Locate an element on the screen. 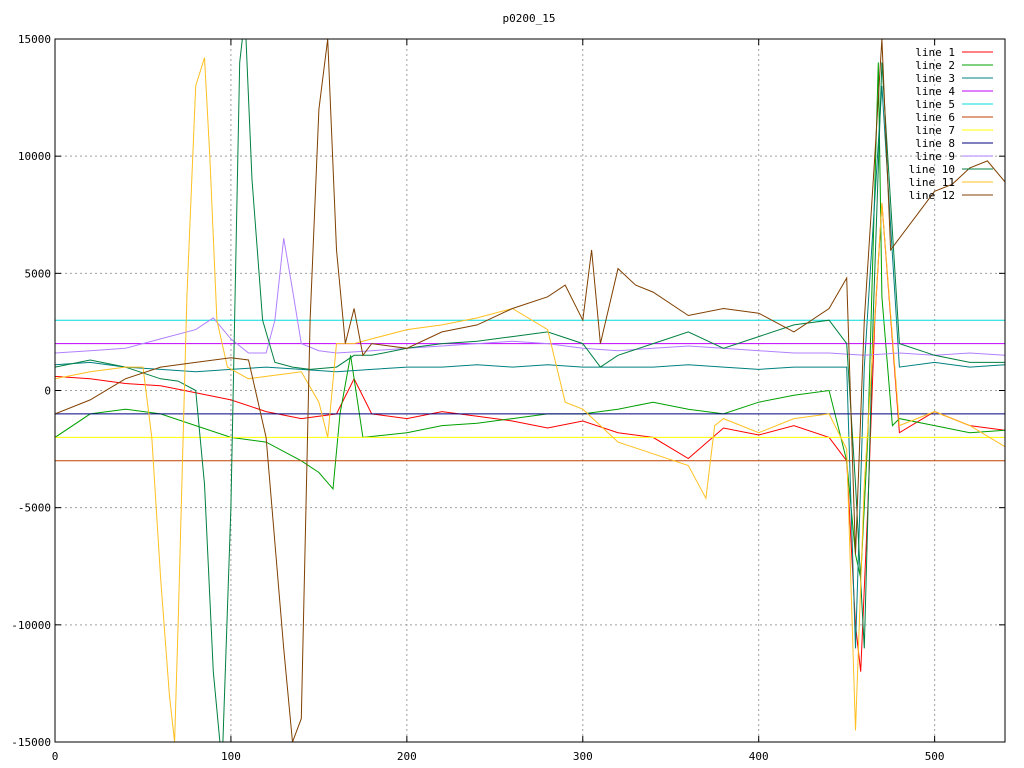  legend-label: line 8 is located at coordinates (935, 143).